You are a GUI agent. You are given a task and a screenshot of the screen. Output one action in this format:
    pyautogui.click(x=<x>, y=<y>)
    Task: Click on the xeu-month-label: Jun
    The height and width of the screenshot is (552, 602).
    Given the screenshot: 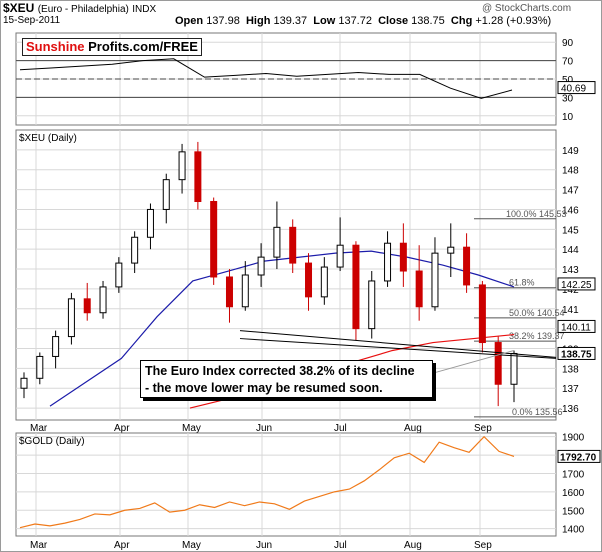 What is the action you would take?
    pyautogui.click(x=264, y=428)
    